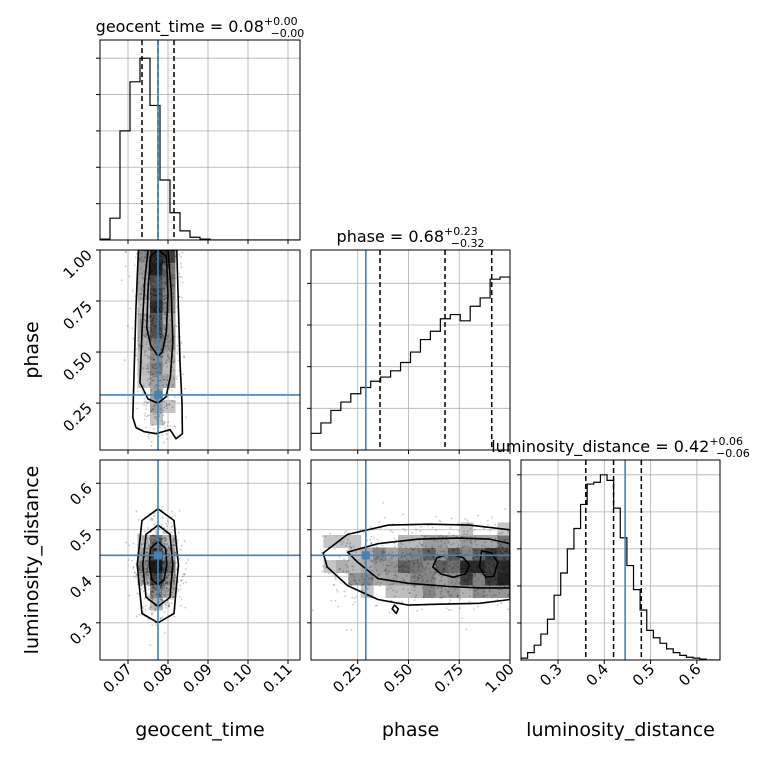 Image resolution: width=760 pixels, height=760 pixels. Describe the element at coordinates (158, 555) in the screenshot. I see `truth-marker` at that location.